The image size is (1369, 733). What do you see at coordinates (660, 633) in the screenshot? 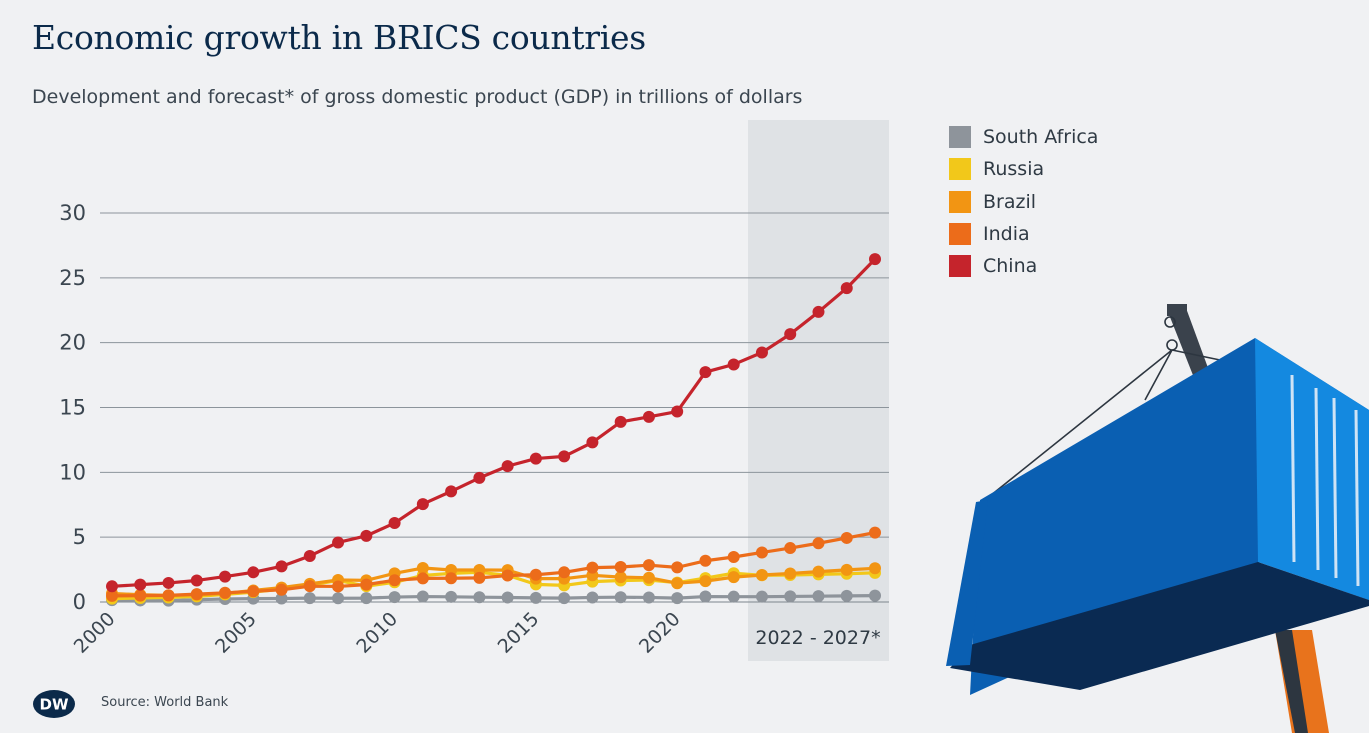
I see `x-tick-label: 2020` at bounding box center [660, 633].